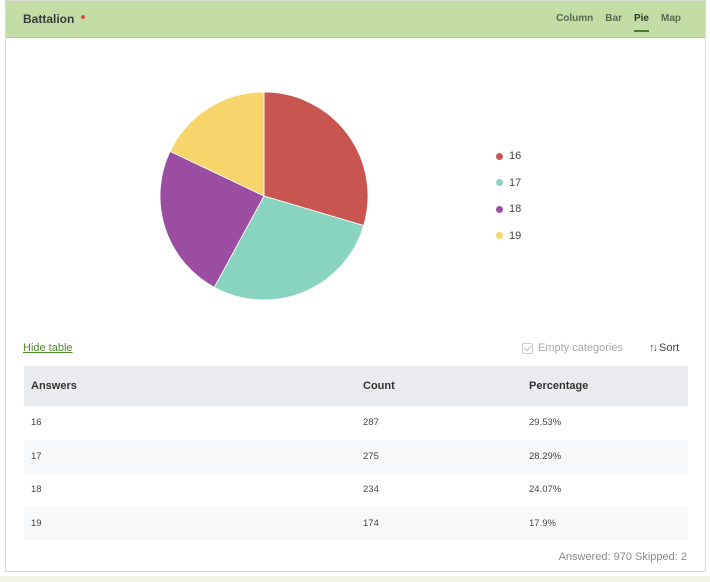 This screenshot has height=582, width=710. I want to click on checkbox-icon, so click(527, 348).